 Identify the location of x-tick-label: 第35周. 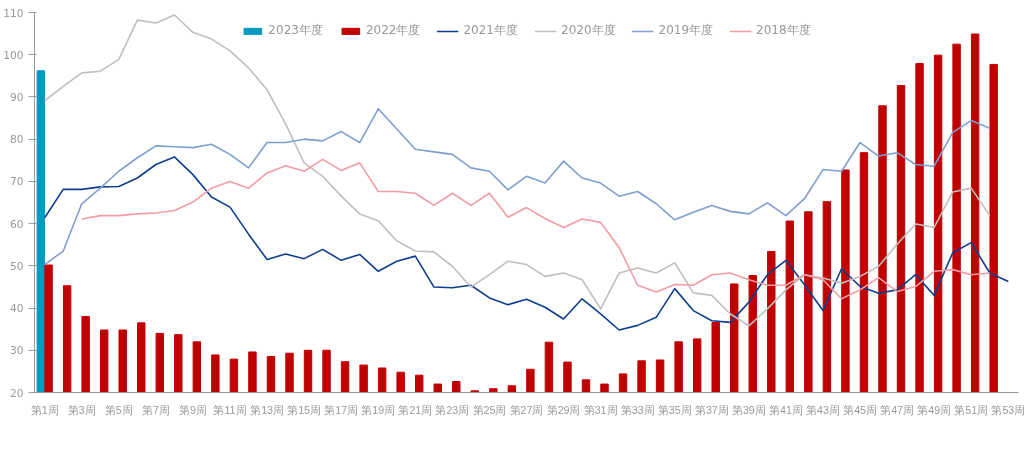
(674, 409).